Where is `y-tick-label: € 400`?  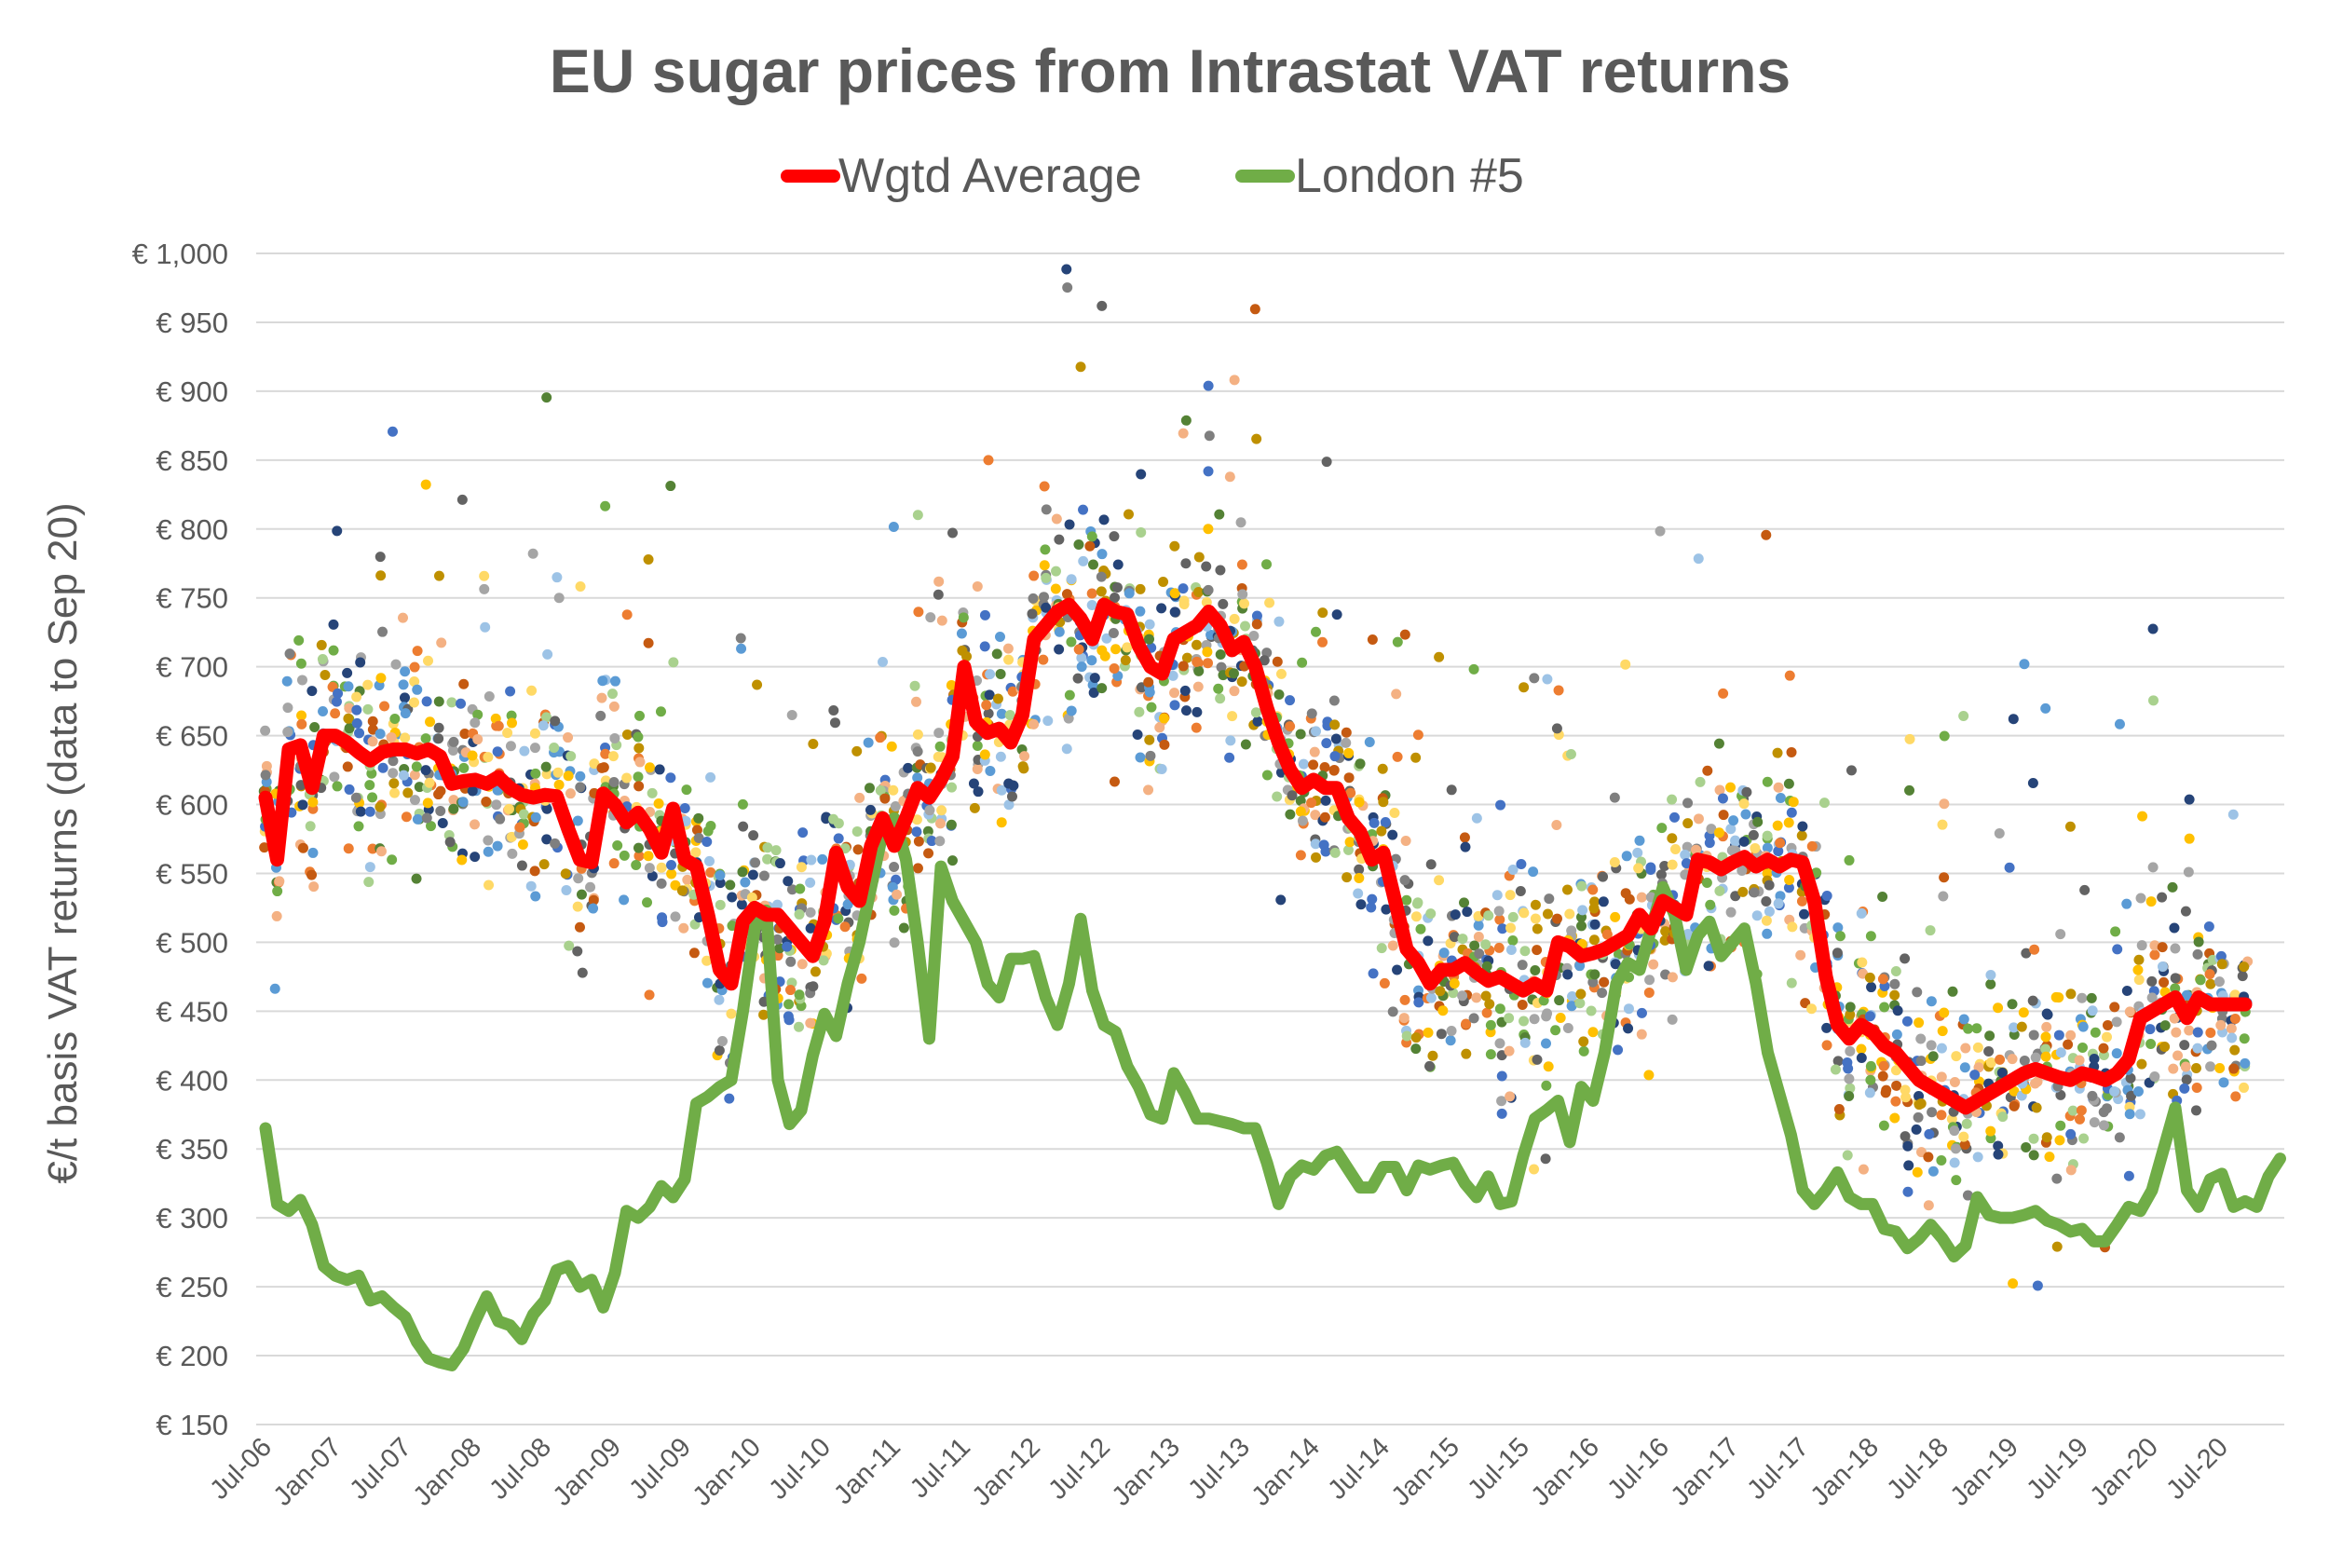 y-tick-label: € 400 is located at coordinates (192, 1080).